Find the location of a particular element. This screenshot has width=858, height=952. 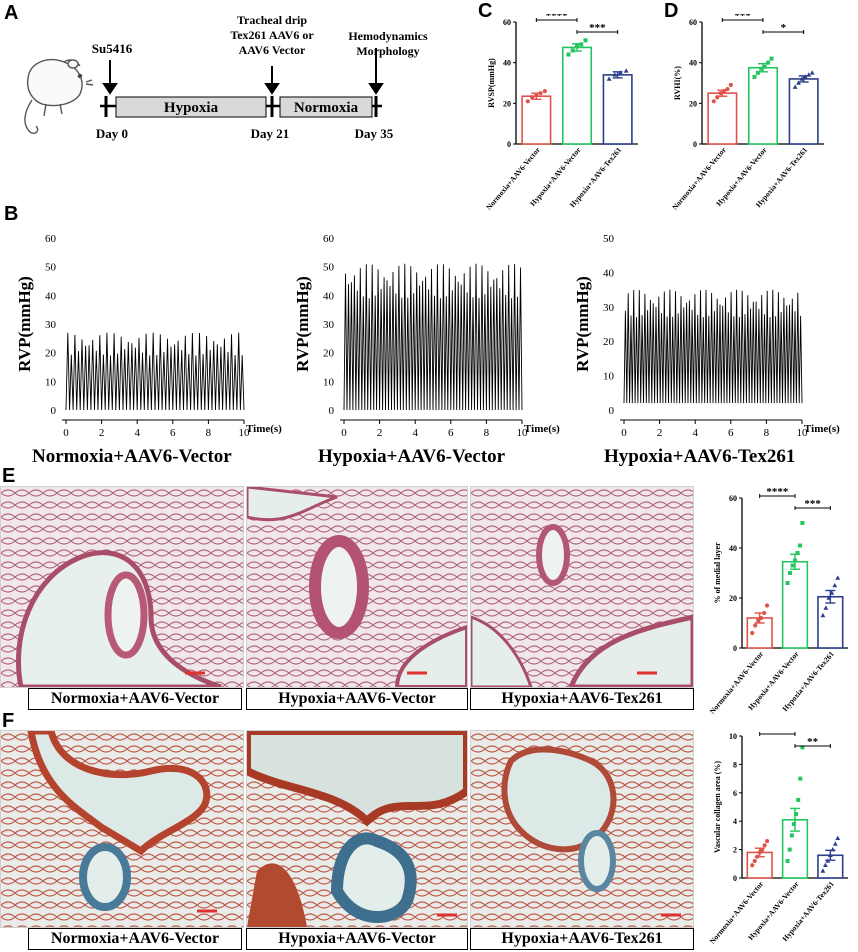

trace-title-3: Hypoxia+AAV6-Tex261 is located at coordinates (700, 456).